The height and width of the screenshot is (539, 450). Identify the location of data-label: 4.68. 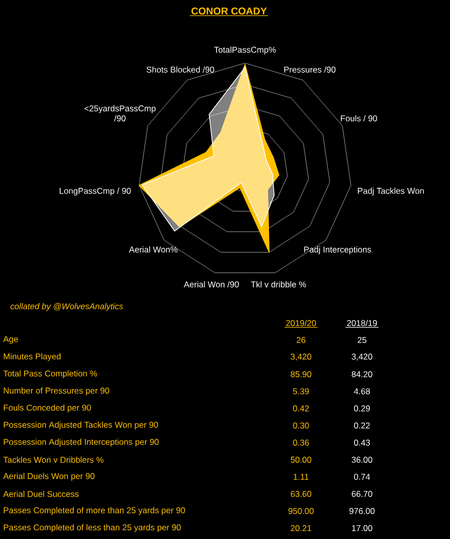
(362, 391).